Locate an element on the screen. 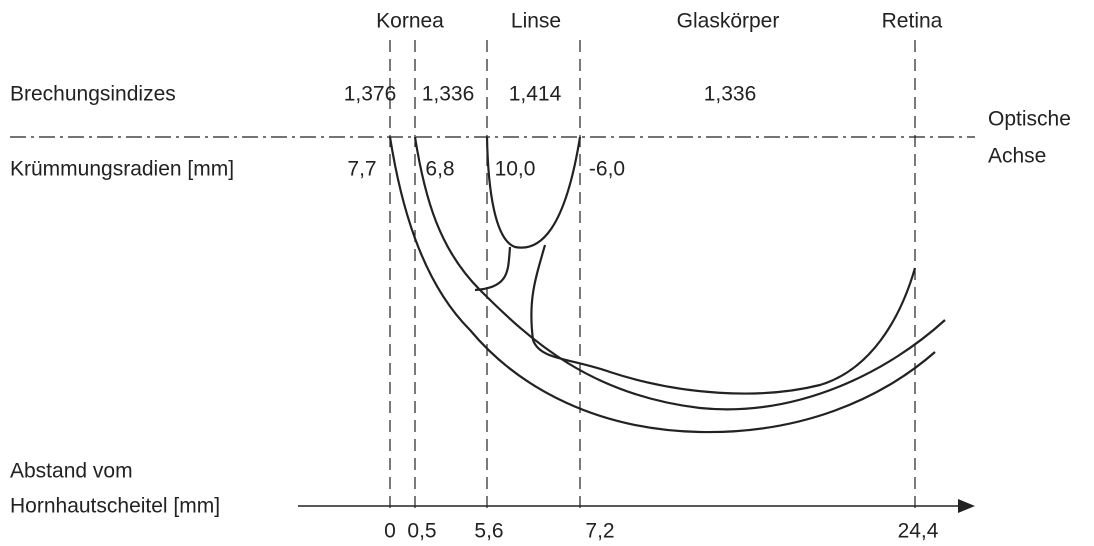  refraction-index: 1,376 is located at coordinates (370, 94).